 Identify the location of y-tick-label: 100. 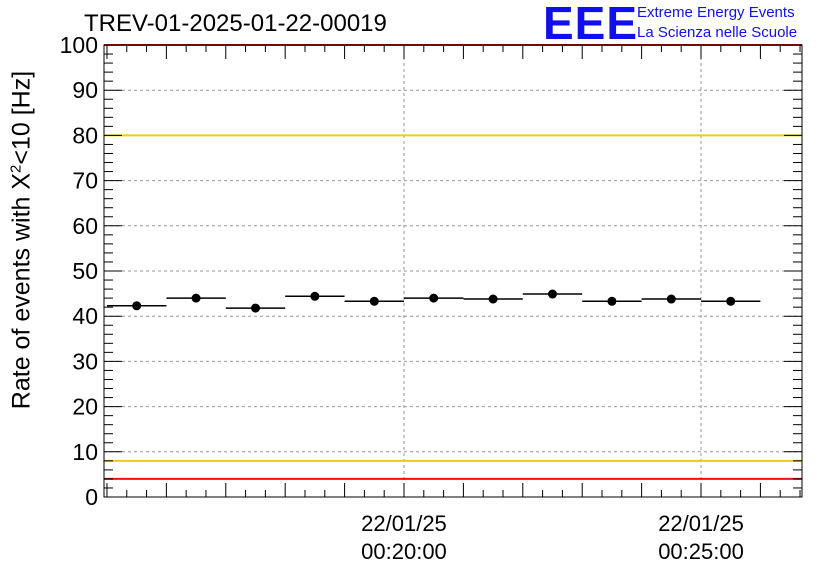
(79, 45).